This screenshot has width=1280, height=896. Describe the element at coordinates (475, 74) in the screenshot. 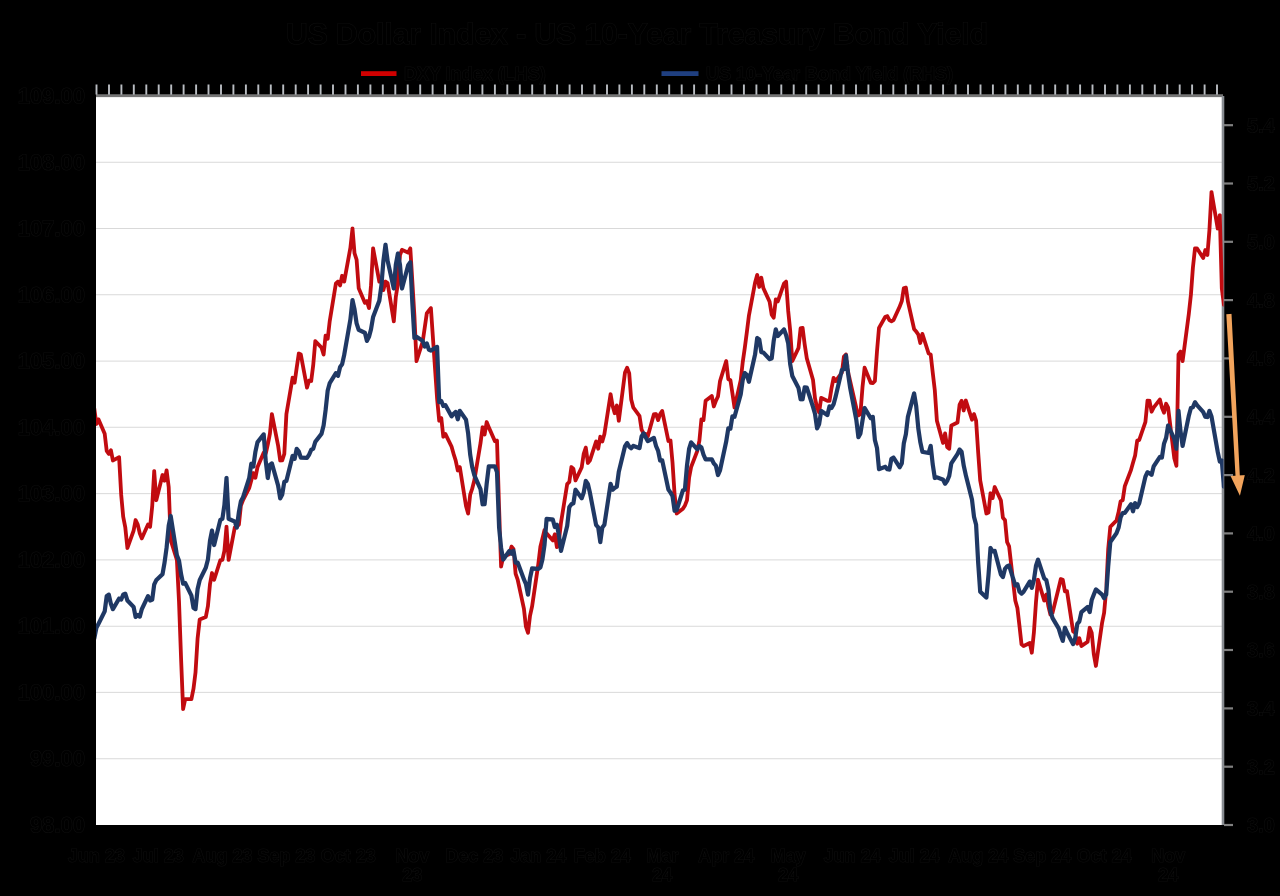

I see `svg-text: DXY Index (LHS)` at that location.